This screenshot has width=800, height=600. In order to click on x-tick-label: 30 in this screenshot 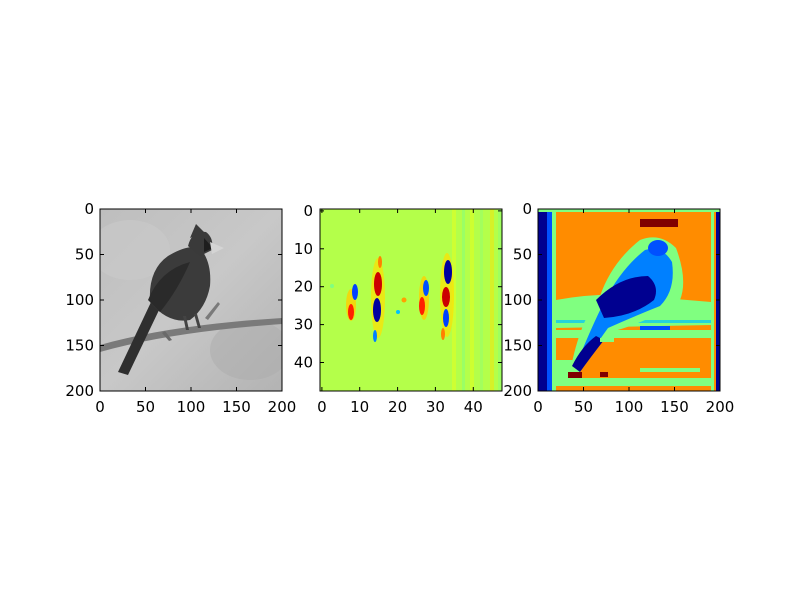, I will do `click(435, 407)`.